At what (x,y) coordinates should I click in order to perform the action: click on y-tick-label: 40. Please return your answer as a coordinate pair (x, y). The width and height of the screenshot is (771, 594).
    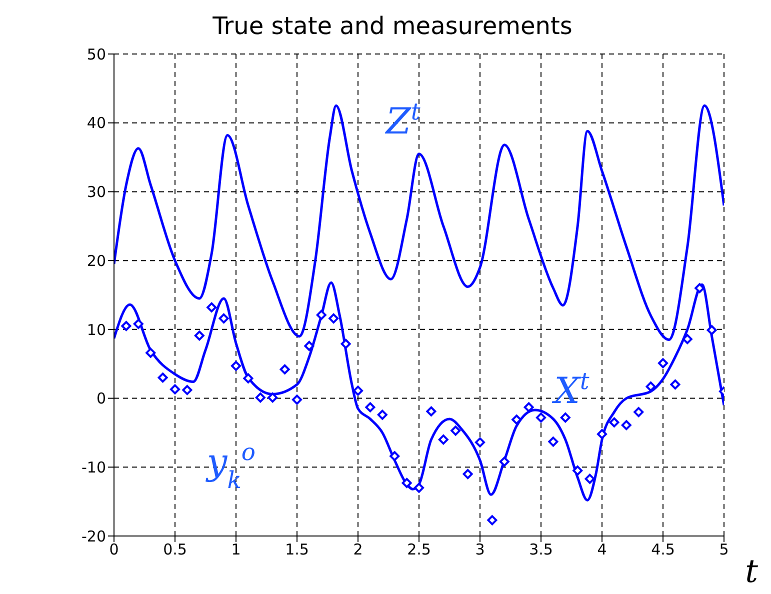
    Looking at the image, I should click on (96, 123).